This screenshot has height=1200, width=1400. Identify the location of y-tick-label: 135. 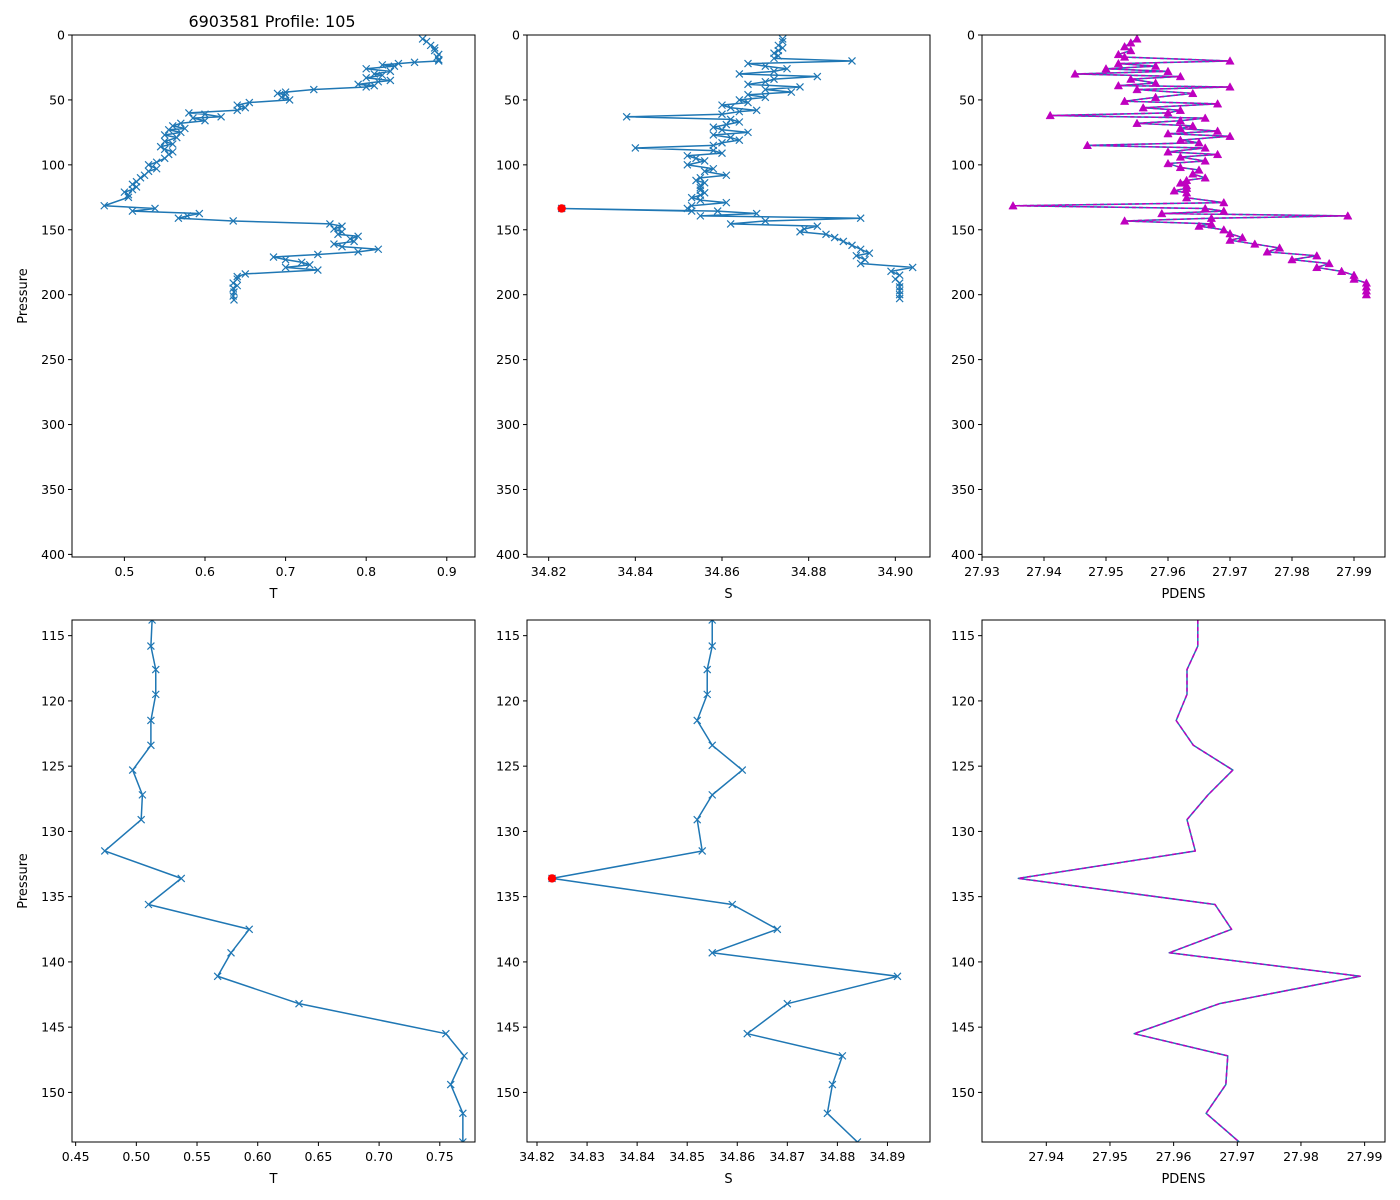
(53, 896).